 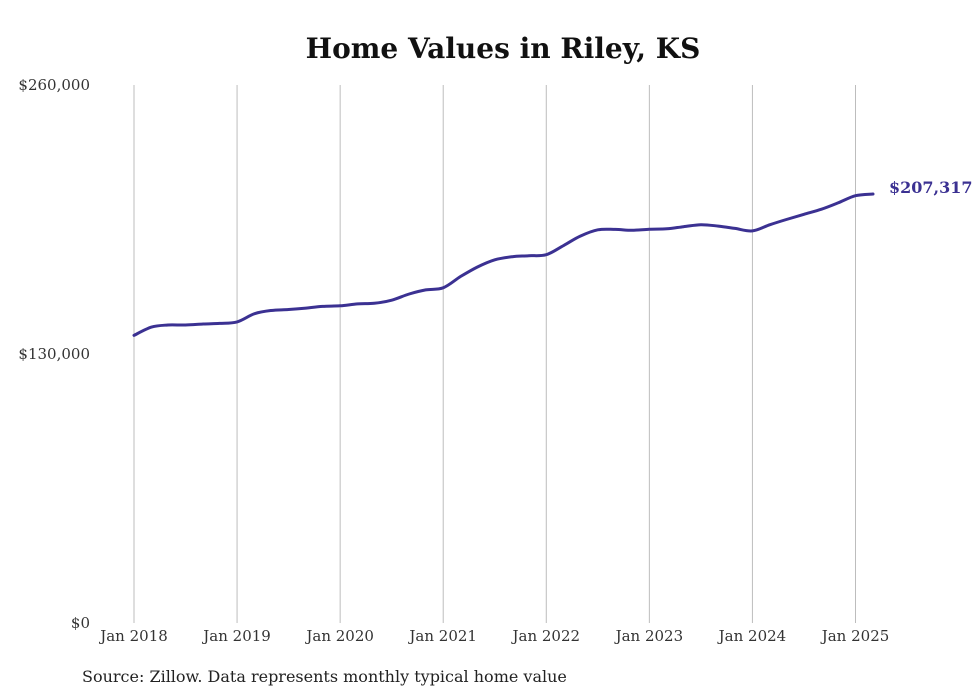 I want to click on x-tick-label: Jan 2023, so click(x=649, y=636).